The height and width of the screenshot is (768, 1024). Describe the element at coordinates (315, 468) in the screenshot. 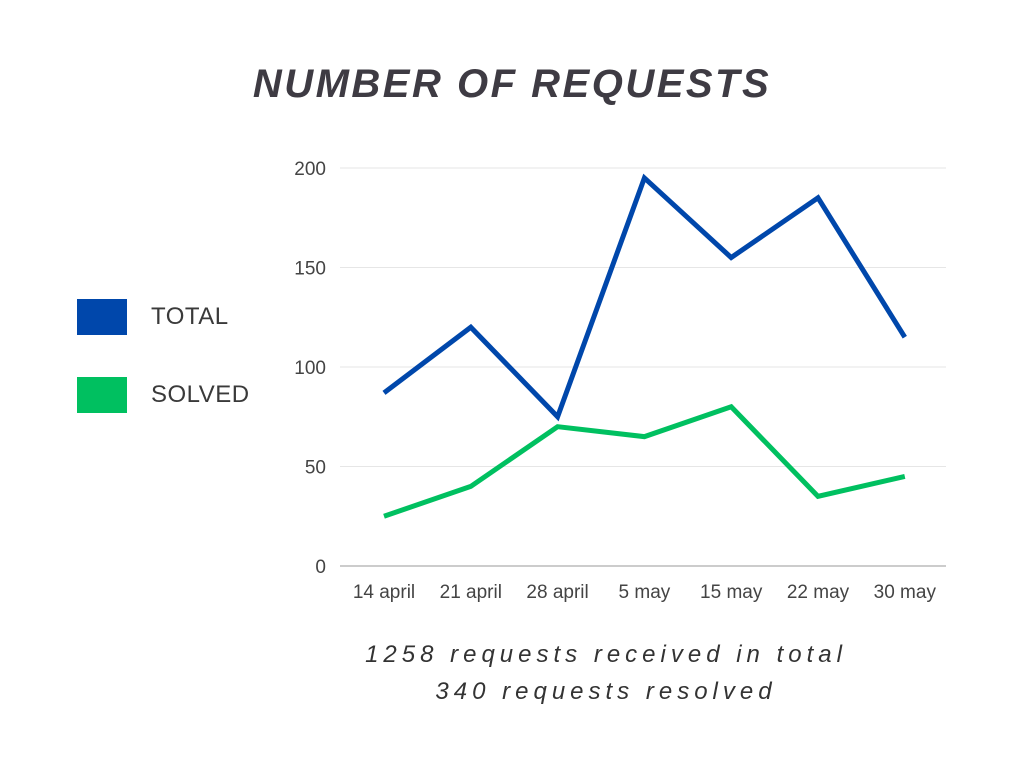

I see `y-tick-label-50: 50` at that location.